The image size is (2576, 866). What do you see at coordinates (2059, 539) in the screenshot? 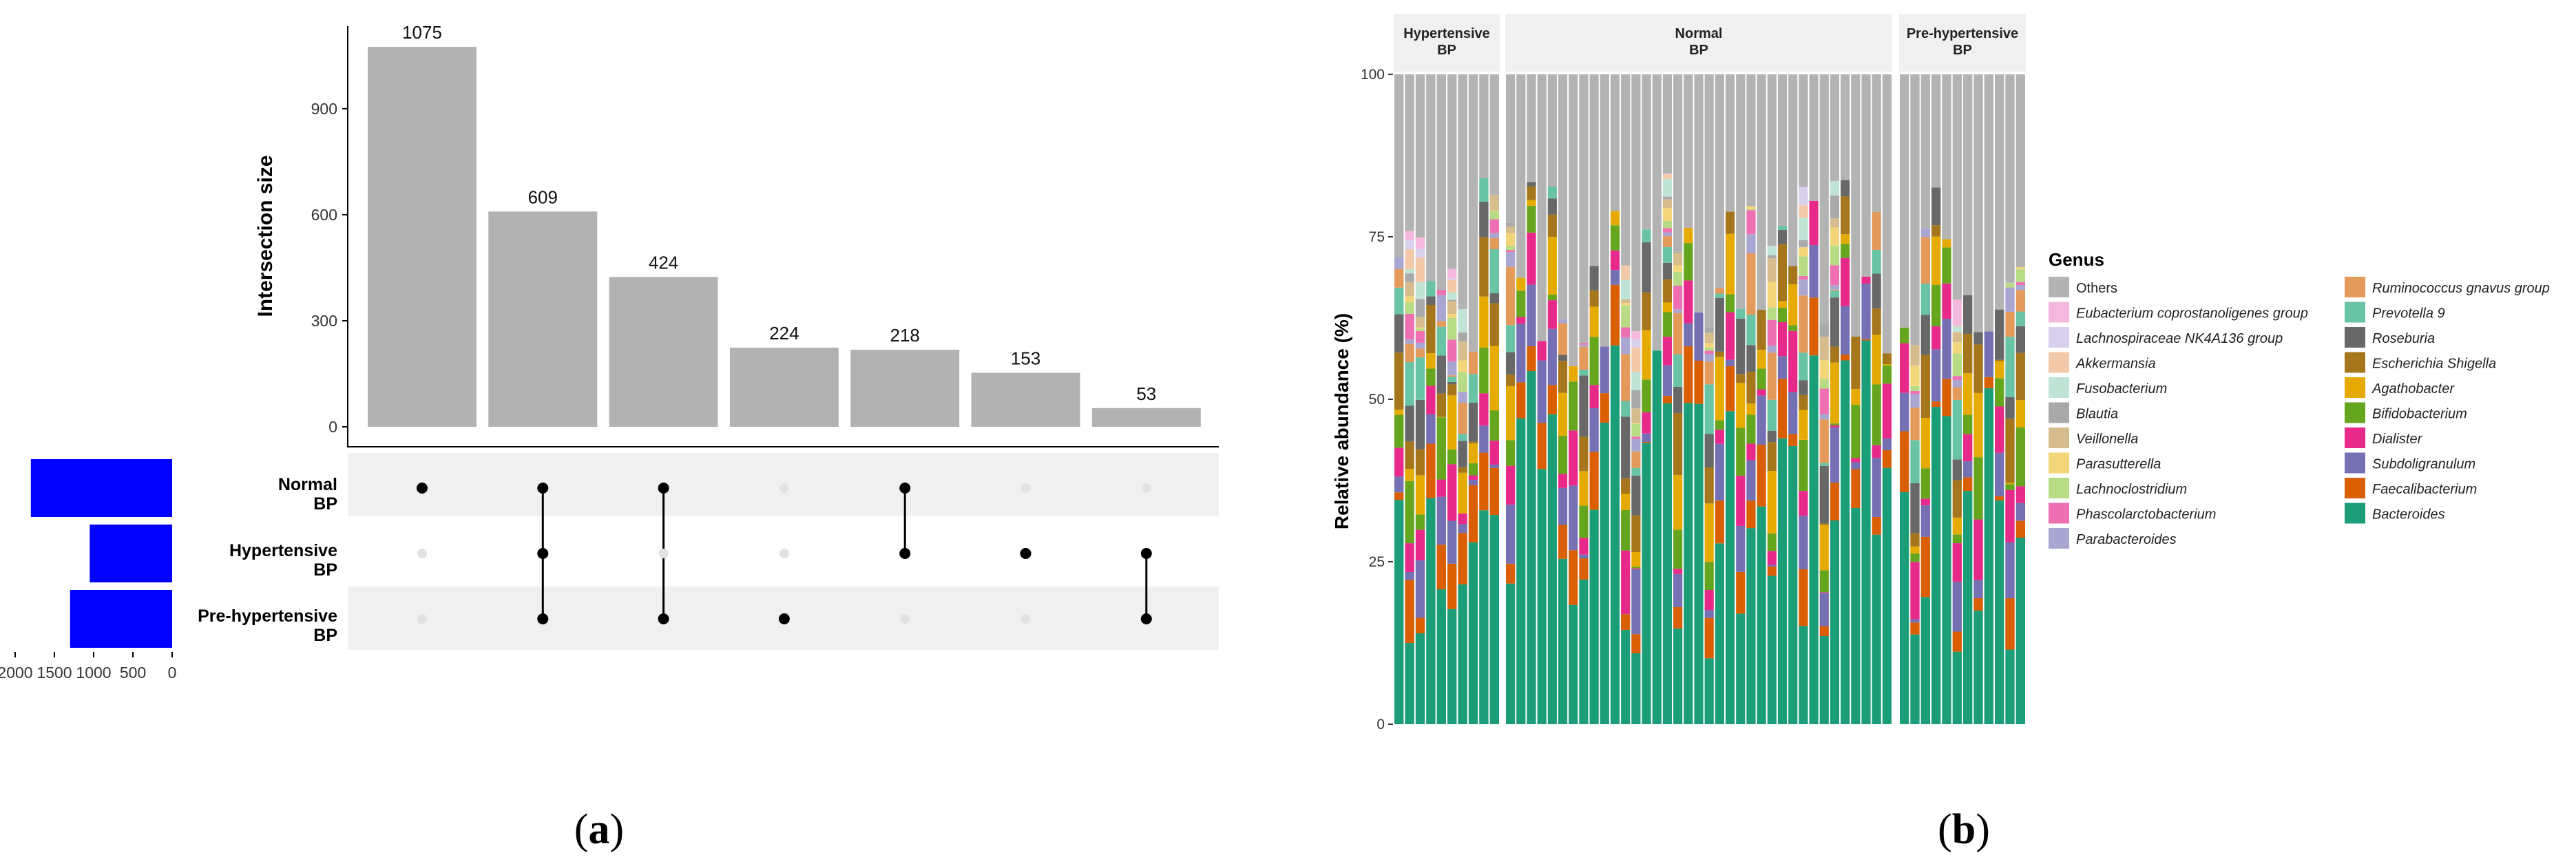
I see `legend-swatch` at bounding box center [2059, 539].